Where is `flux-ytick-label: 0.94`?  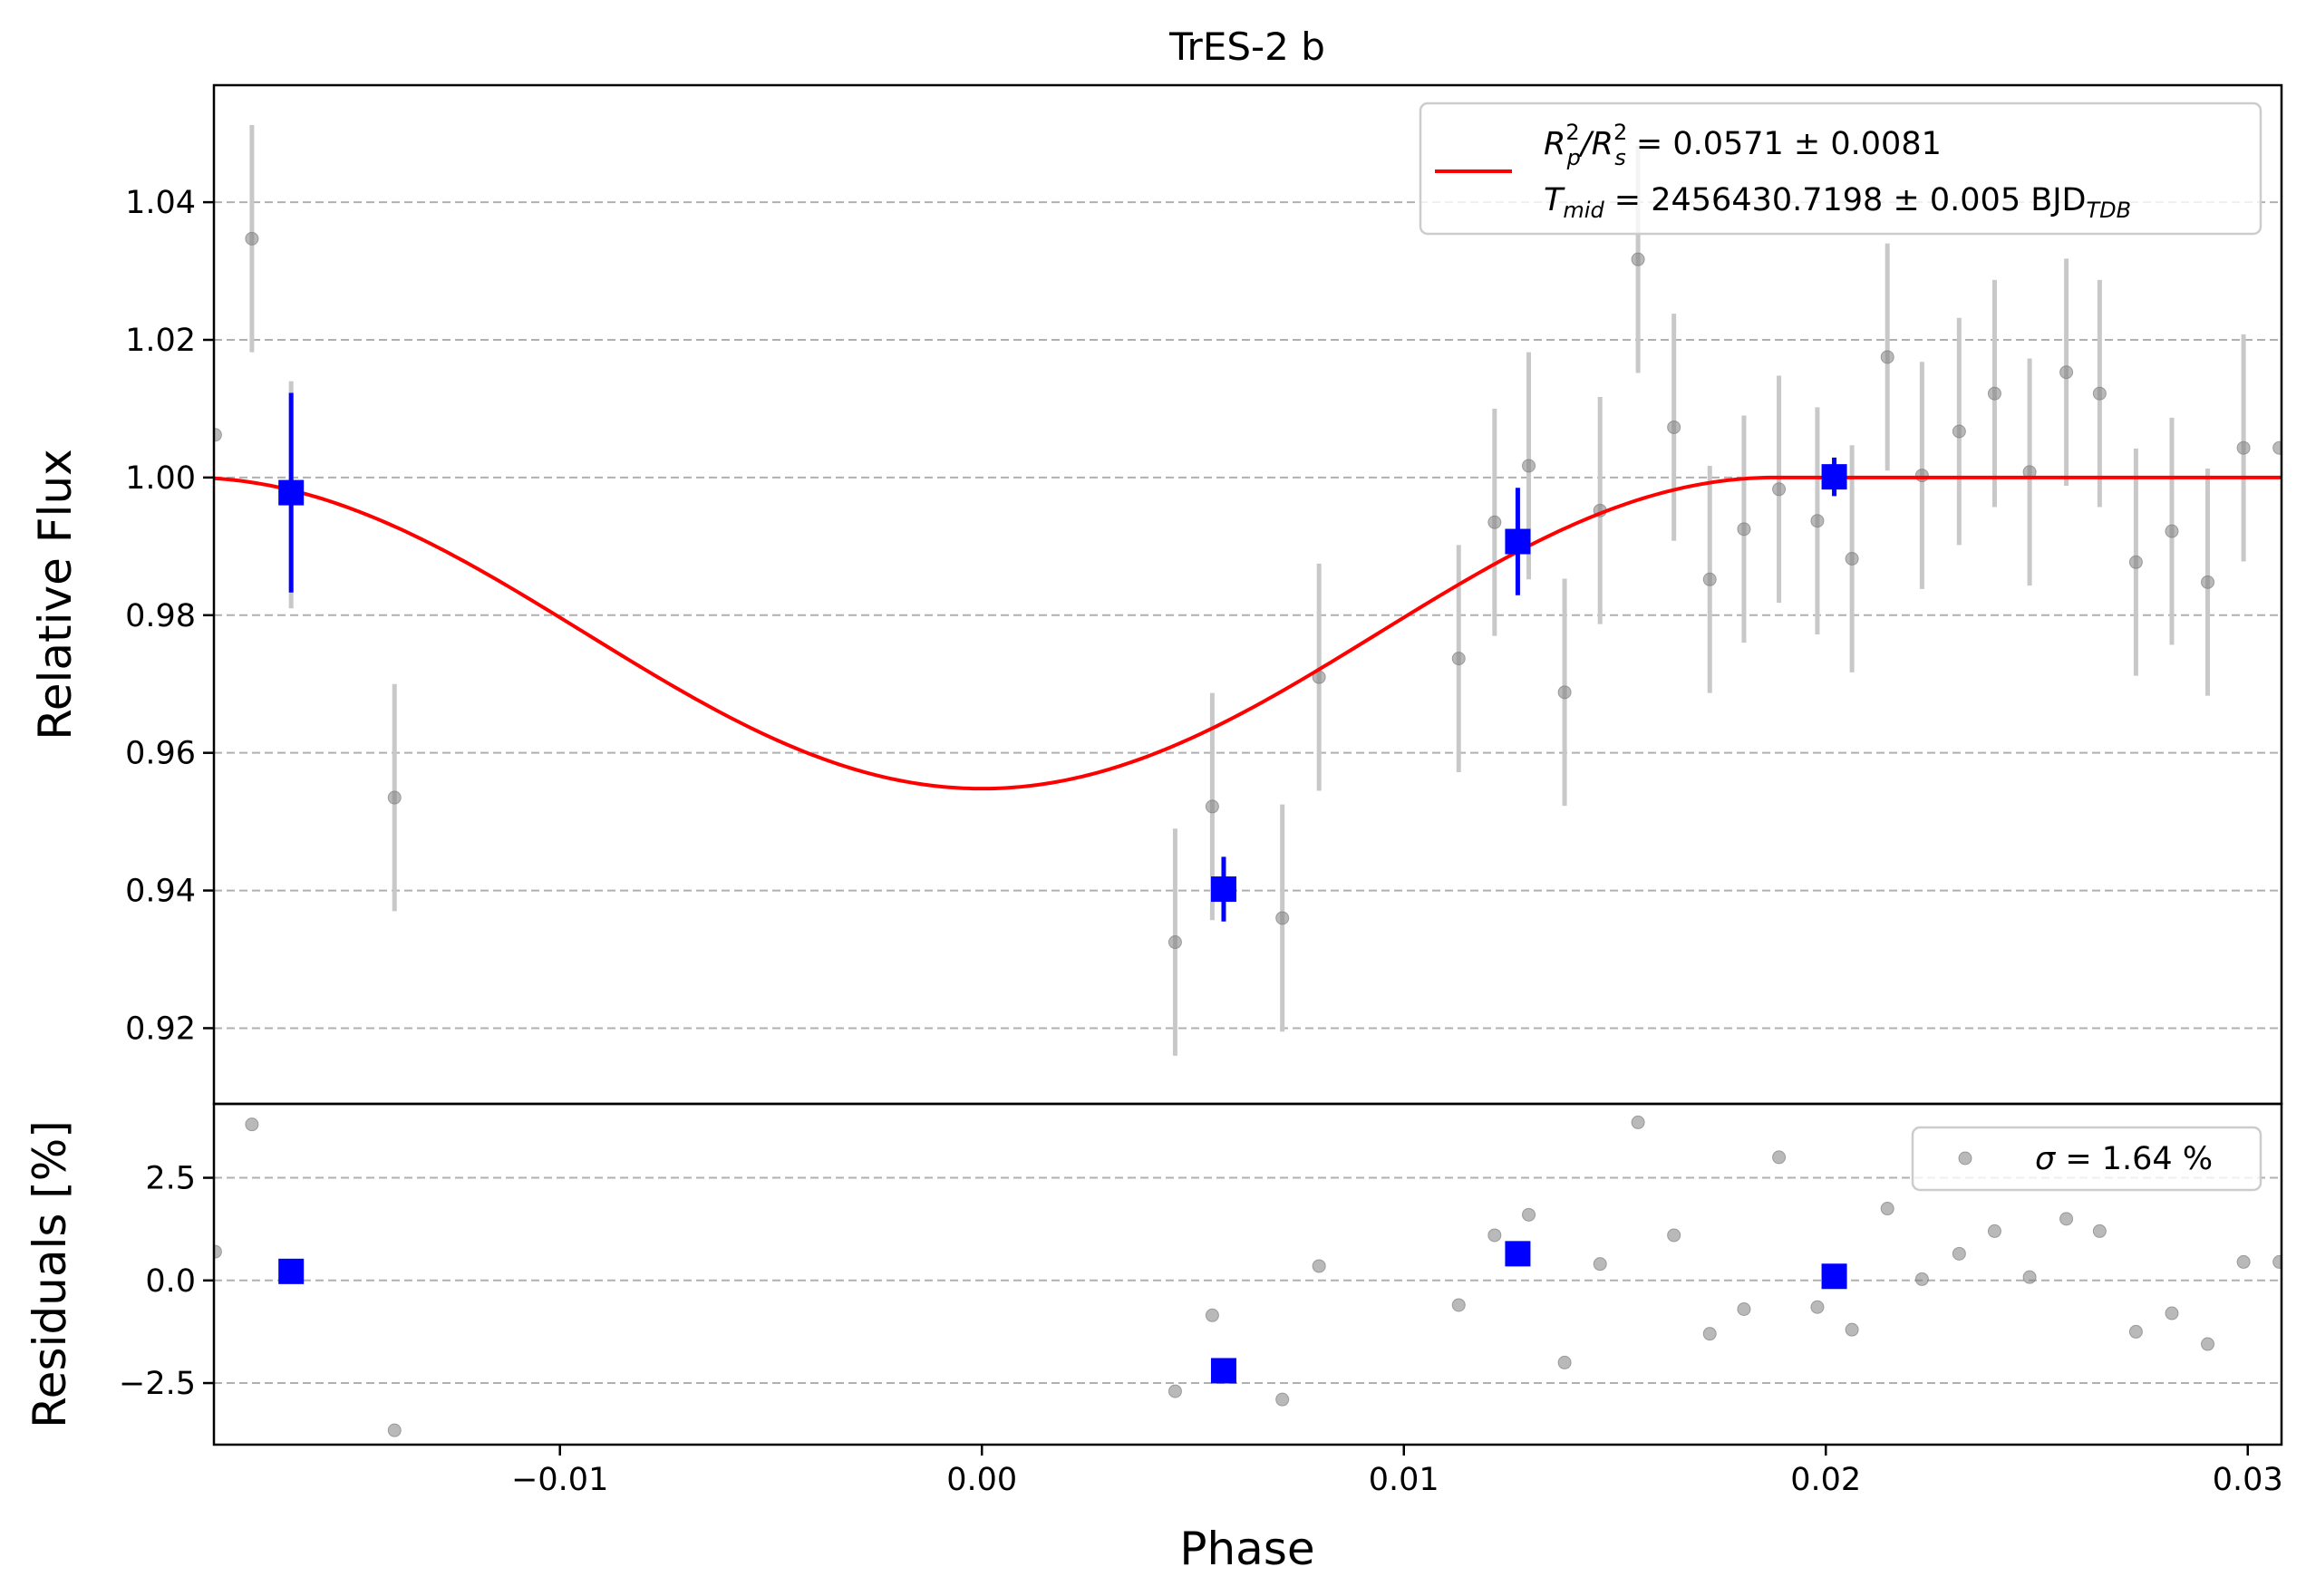 flux-ytick-label: 0.94 is located at coordinates (160, 892).